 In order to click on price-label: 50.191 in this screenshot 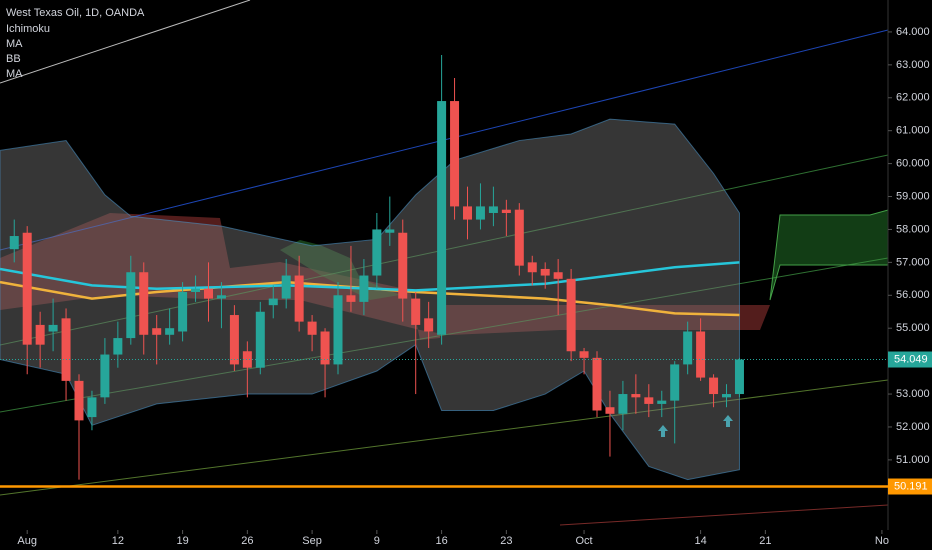, I will do `click(911, 486)`.